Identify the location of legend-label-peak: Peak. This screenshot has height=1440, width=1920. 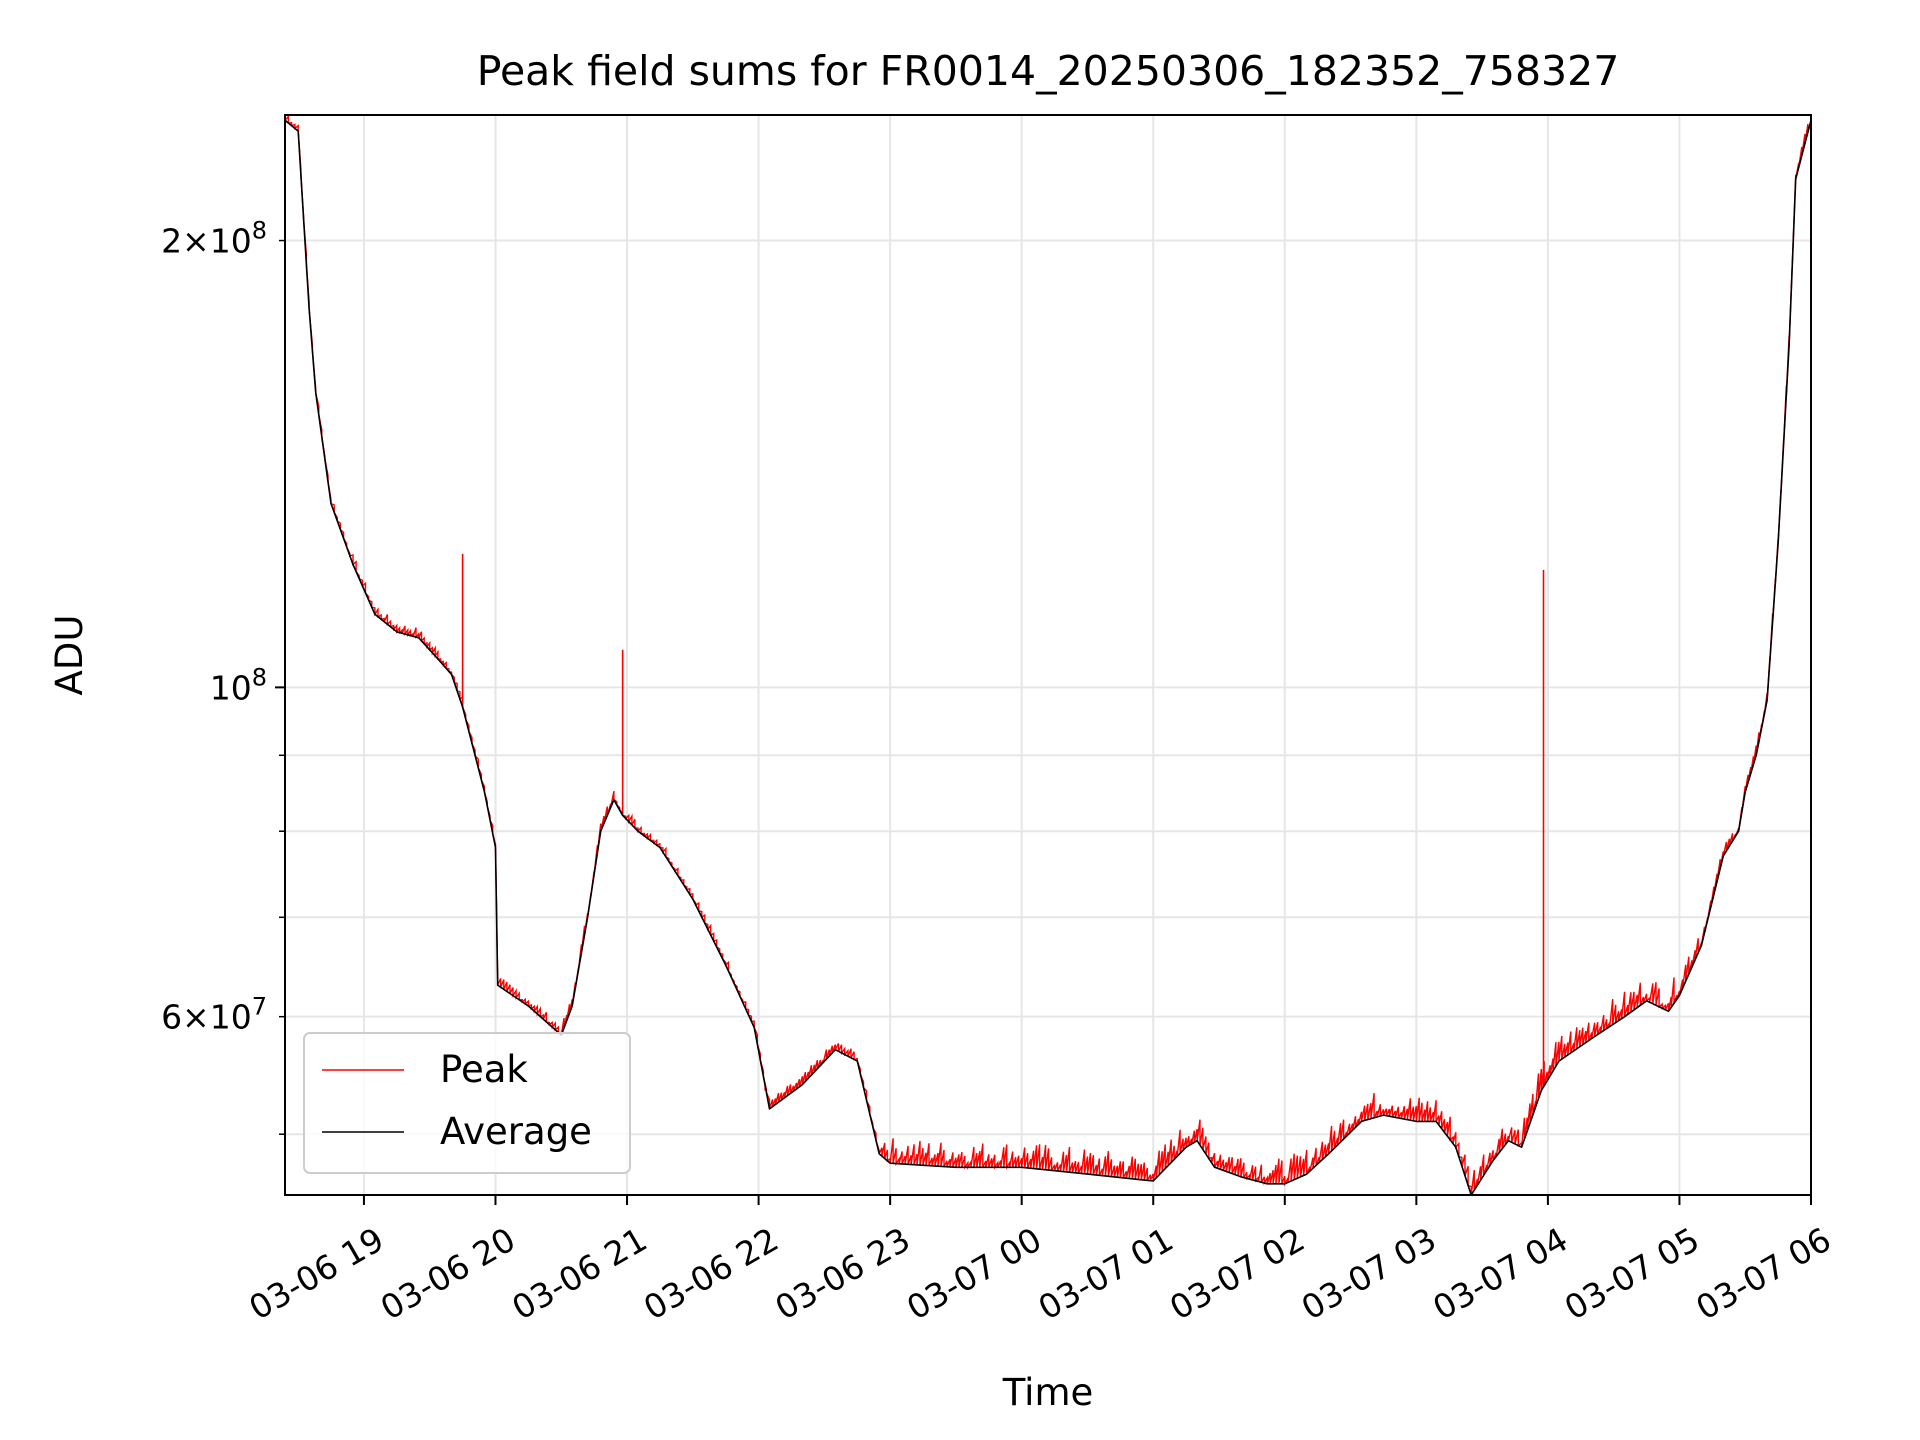
(484, 1069).